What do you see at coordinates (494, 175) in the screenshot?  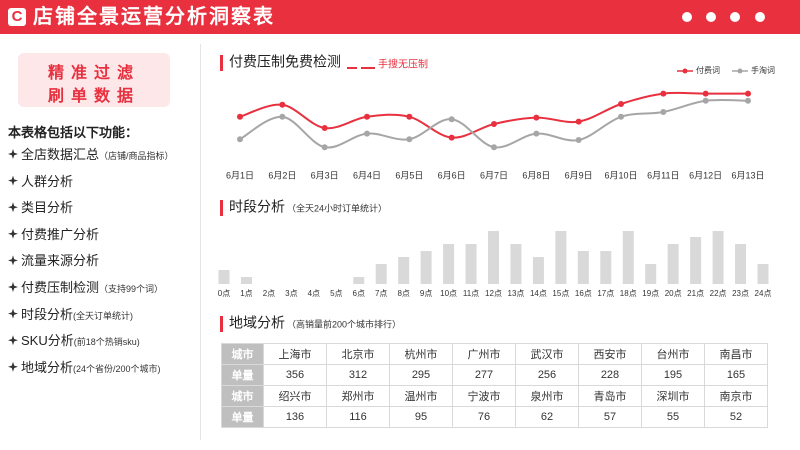 I see `x-tick-label: 6月7日` at bounding box center [494, 175].